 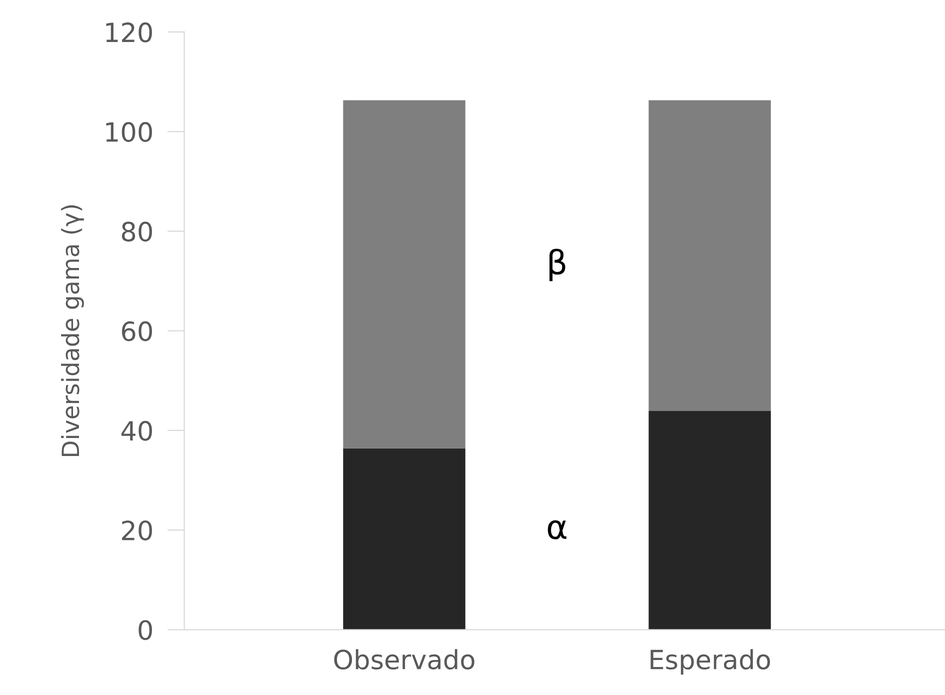 What do you see at coordinates (710, 662) in the screenshot?
I see `x-tick-label: Esperado` at bounding box center [710, 662].